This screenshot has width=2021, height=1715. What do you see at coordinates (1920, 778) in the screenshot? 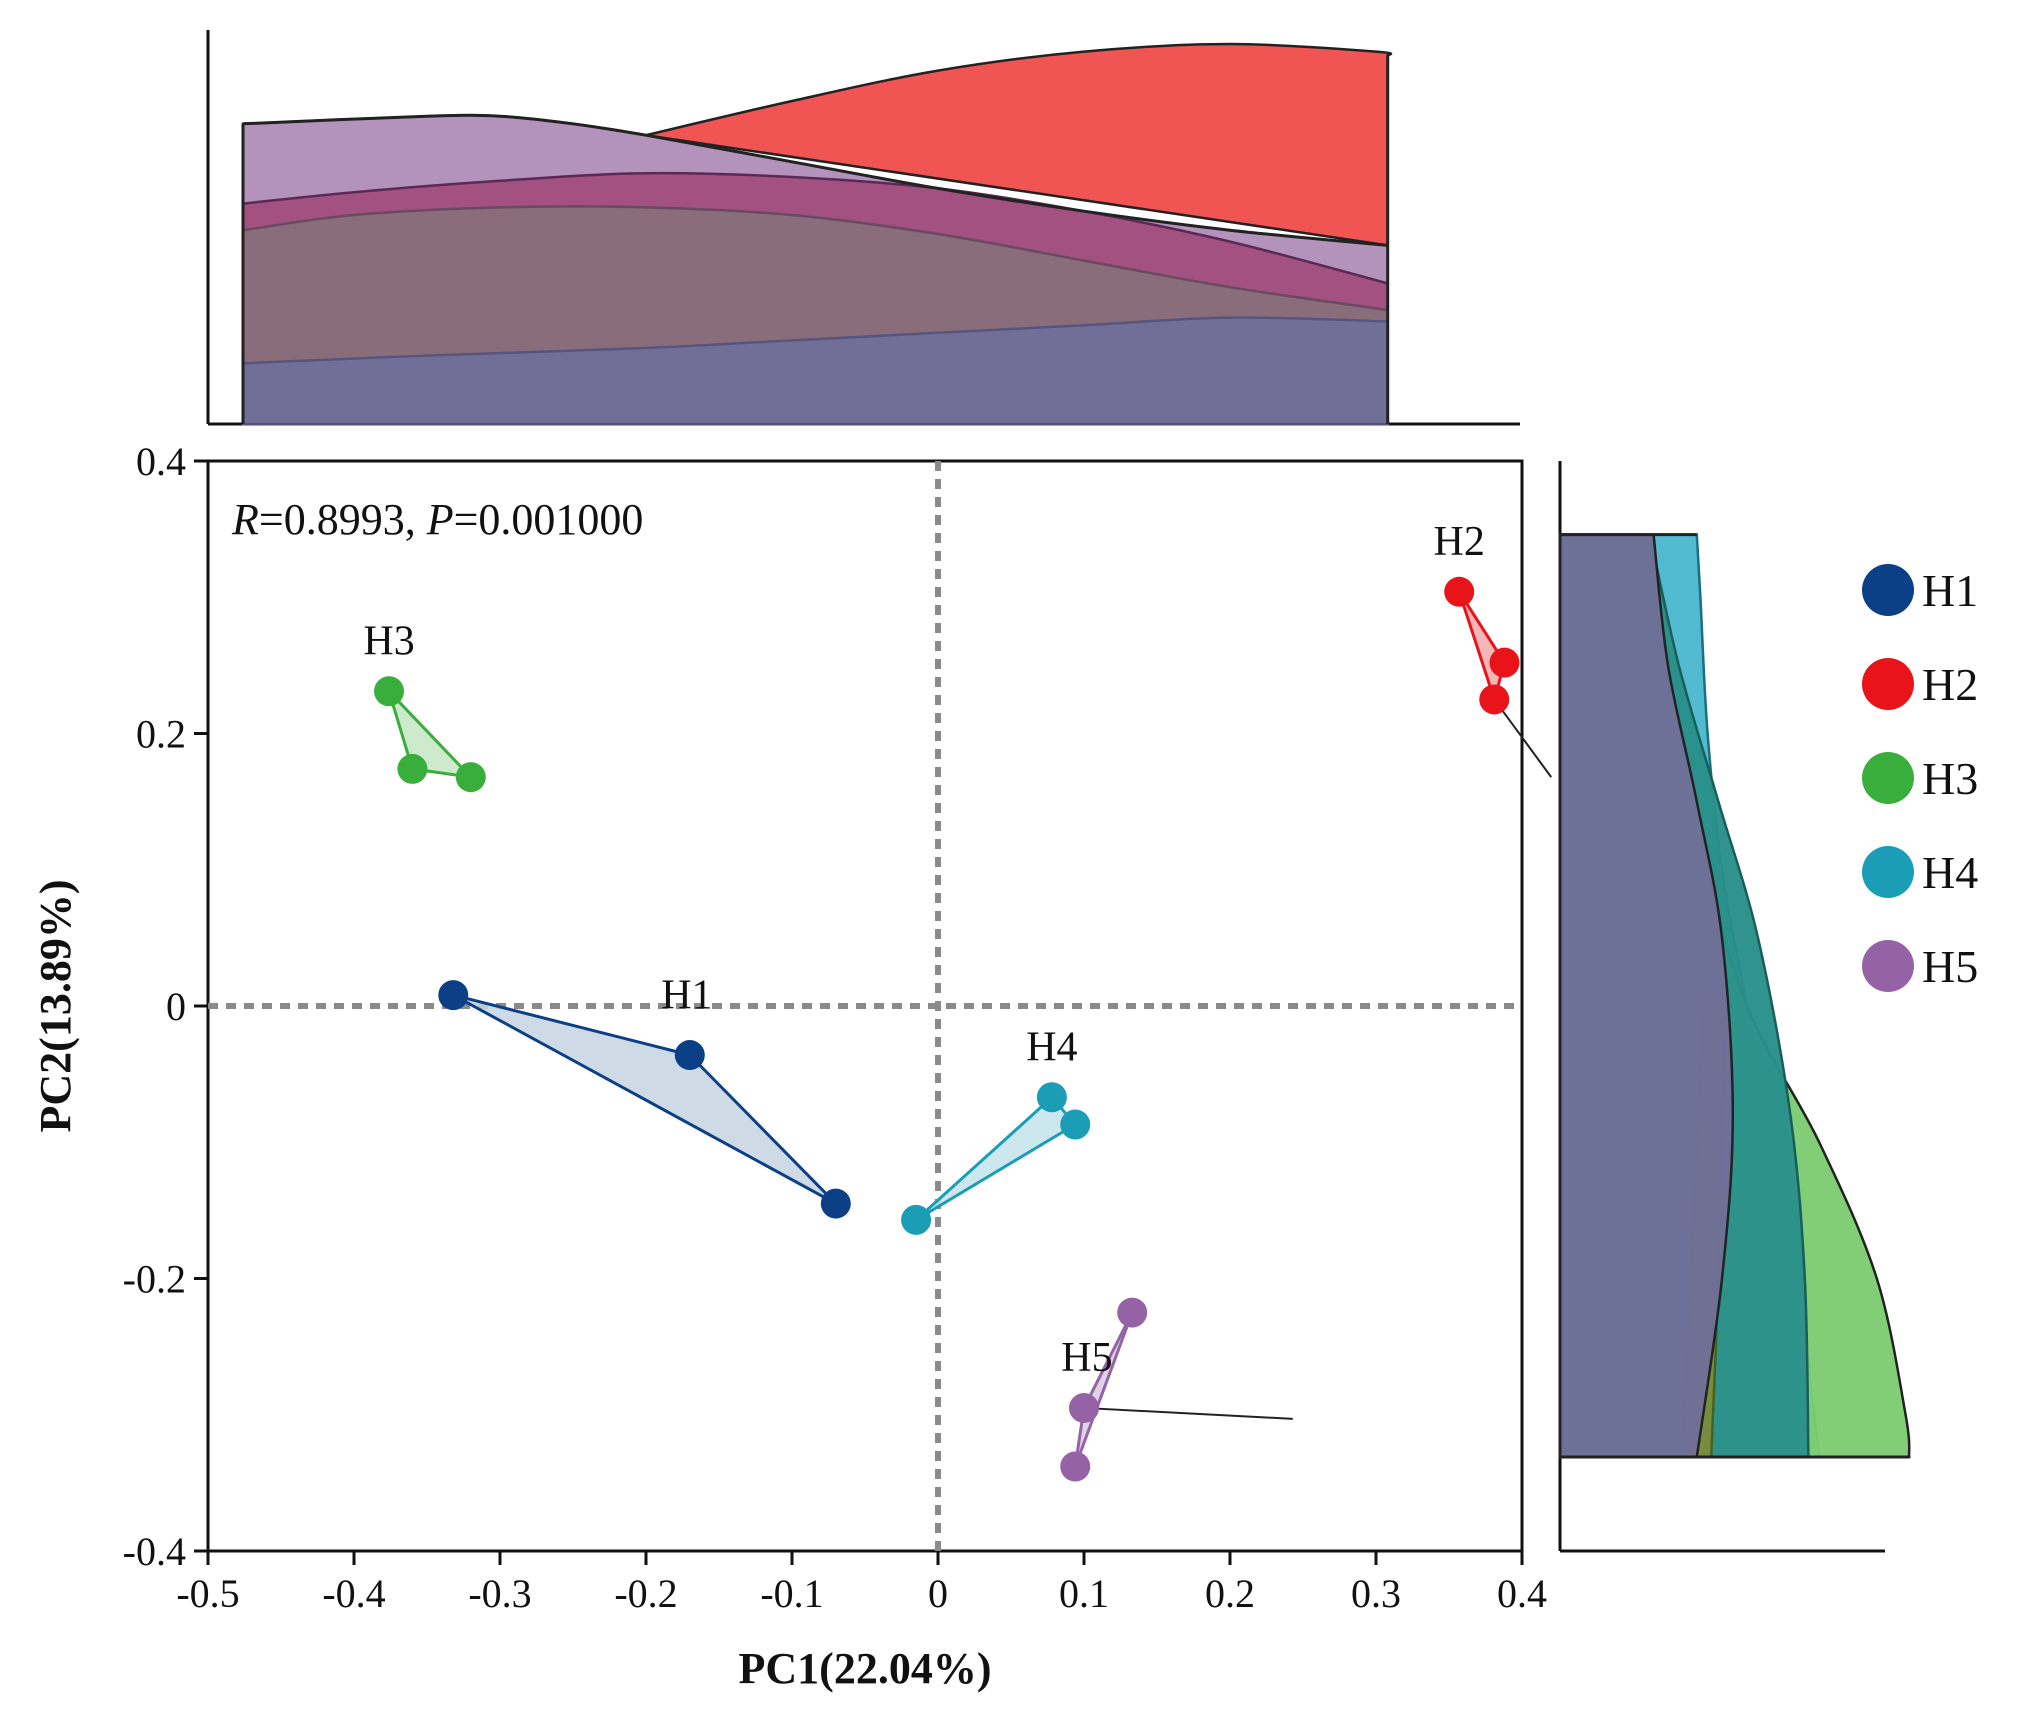
I see `legend: H1 H2 H3 H4 H5` at bounding box center [1920, 778].